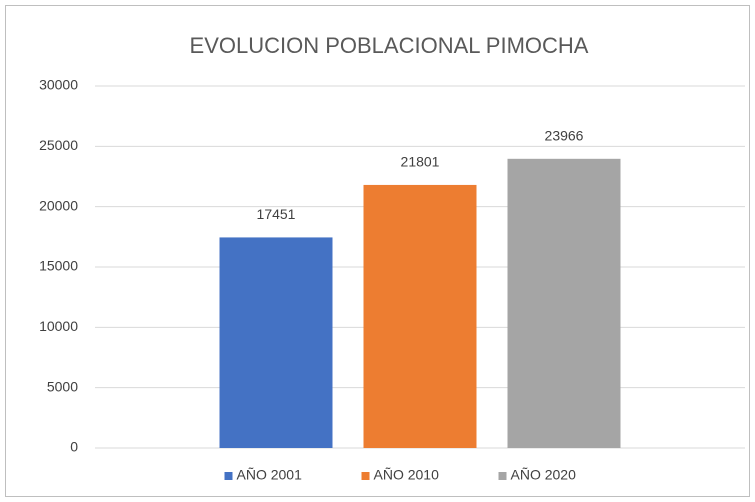  Describe the element at coordinates (58, 145) in the screenshot. I see `y-tick-label: 25000` at that location.